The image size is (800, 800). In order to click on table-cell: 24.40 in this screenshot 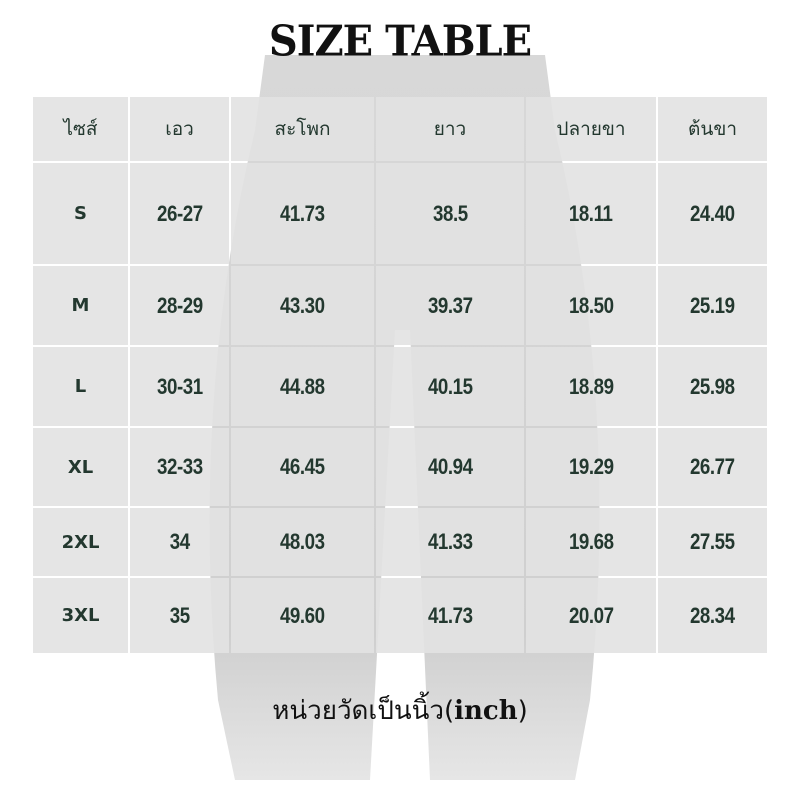, I will do `click(712, 213)`.